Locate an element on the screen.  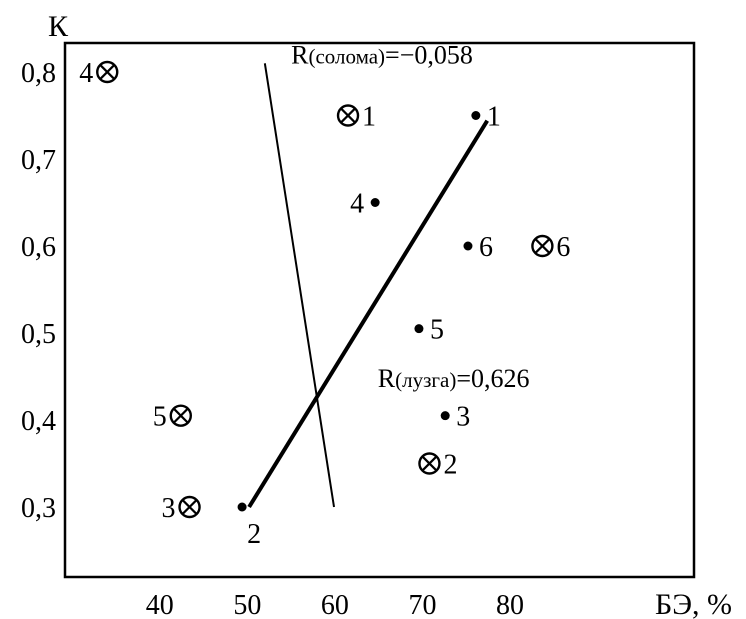
y-tick-label: 0,4 is located at coordinates (38, 421).